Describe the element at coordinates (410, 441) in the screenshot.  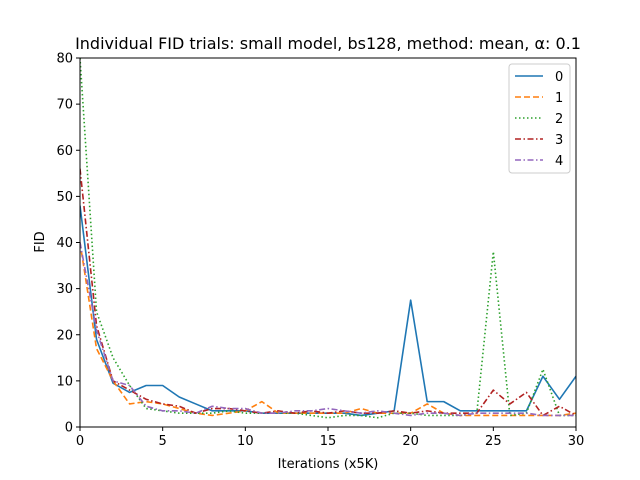
I see `x-tick-label: 20` at that location.